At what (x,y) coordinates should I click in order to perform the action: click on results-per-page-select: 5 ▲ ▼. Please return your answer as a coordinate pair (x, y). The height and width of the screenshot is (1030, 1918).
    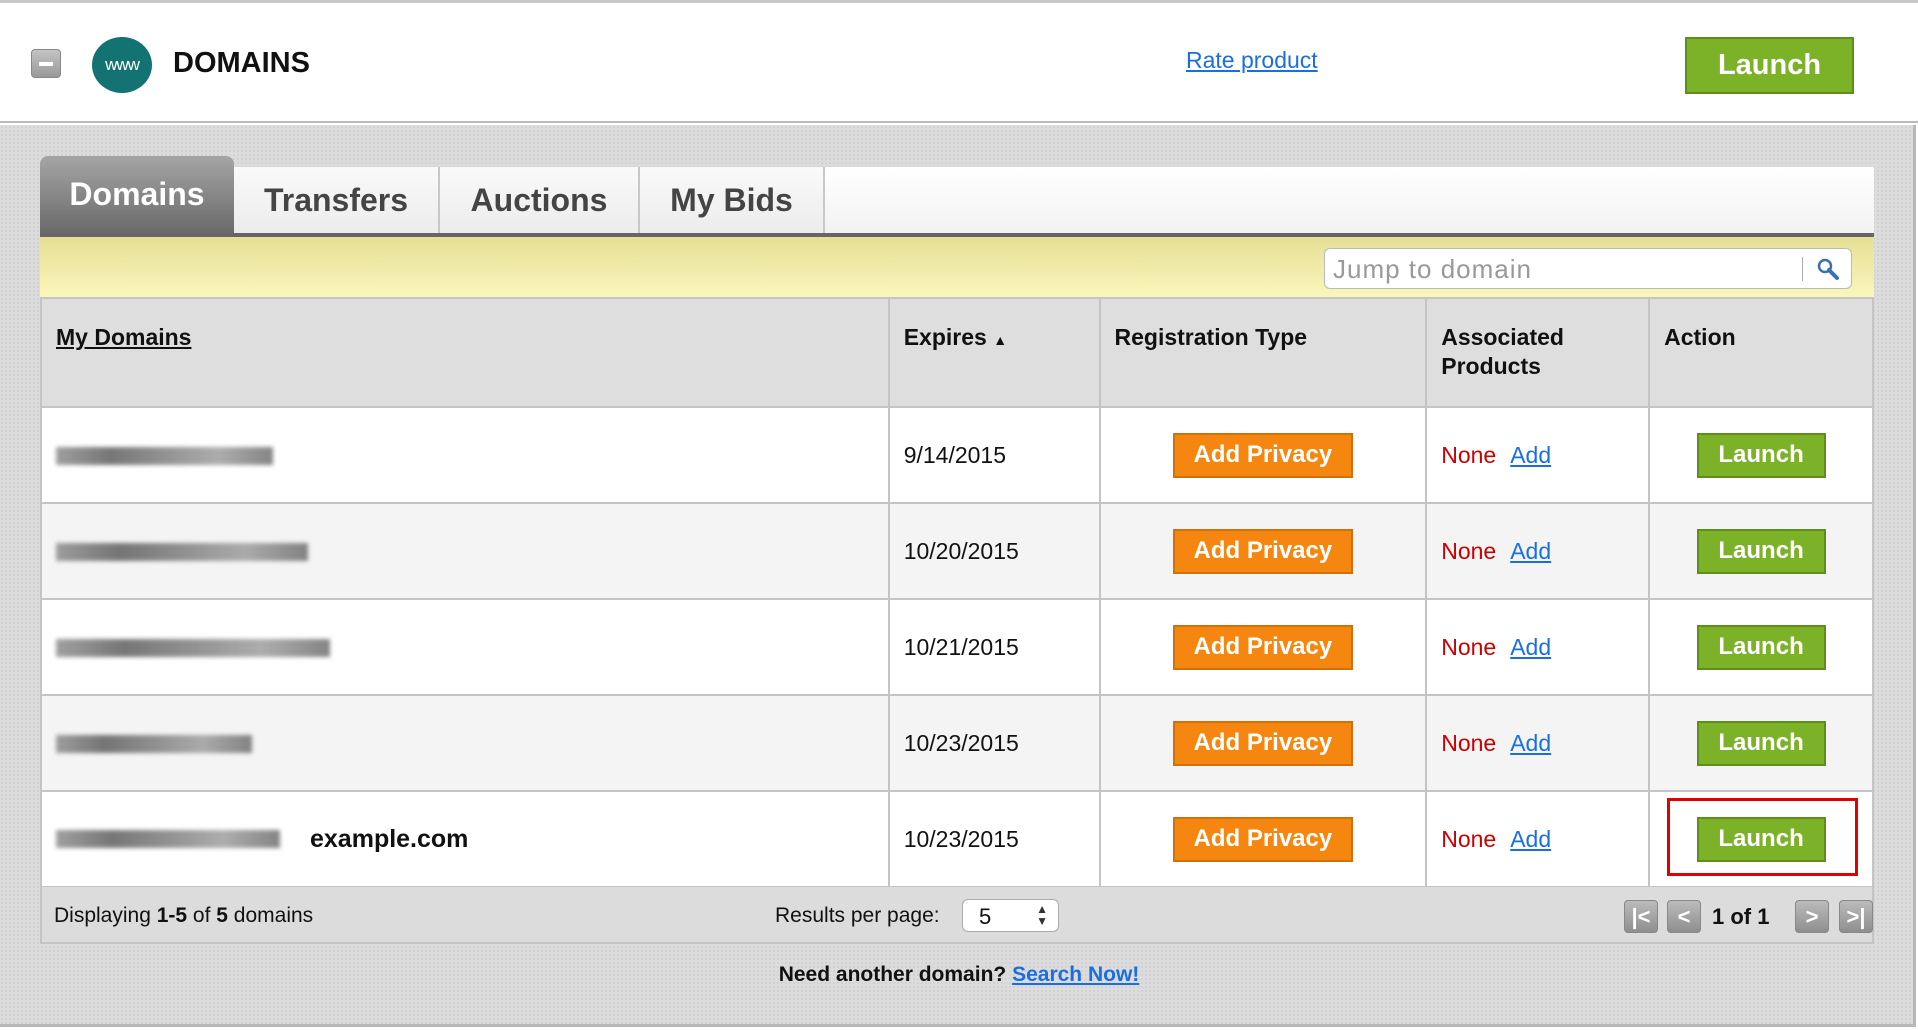
    Looking at the image, I should click on (1010, 915).